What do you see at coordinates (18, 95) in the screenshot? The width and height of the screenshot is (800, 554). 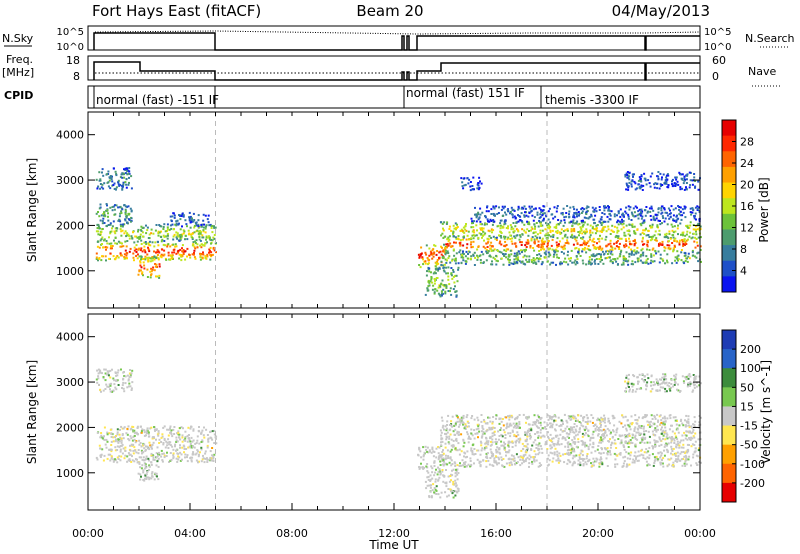 I see `cpid-label: CPID` at bounding box center [18, 95].